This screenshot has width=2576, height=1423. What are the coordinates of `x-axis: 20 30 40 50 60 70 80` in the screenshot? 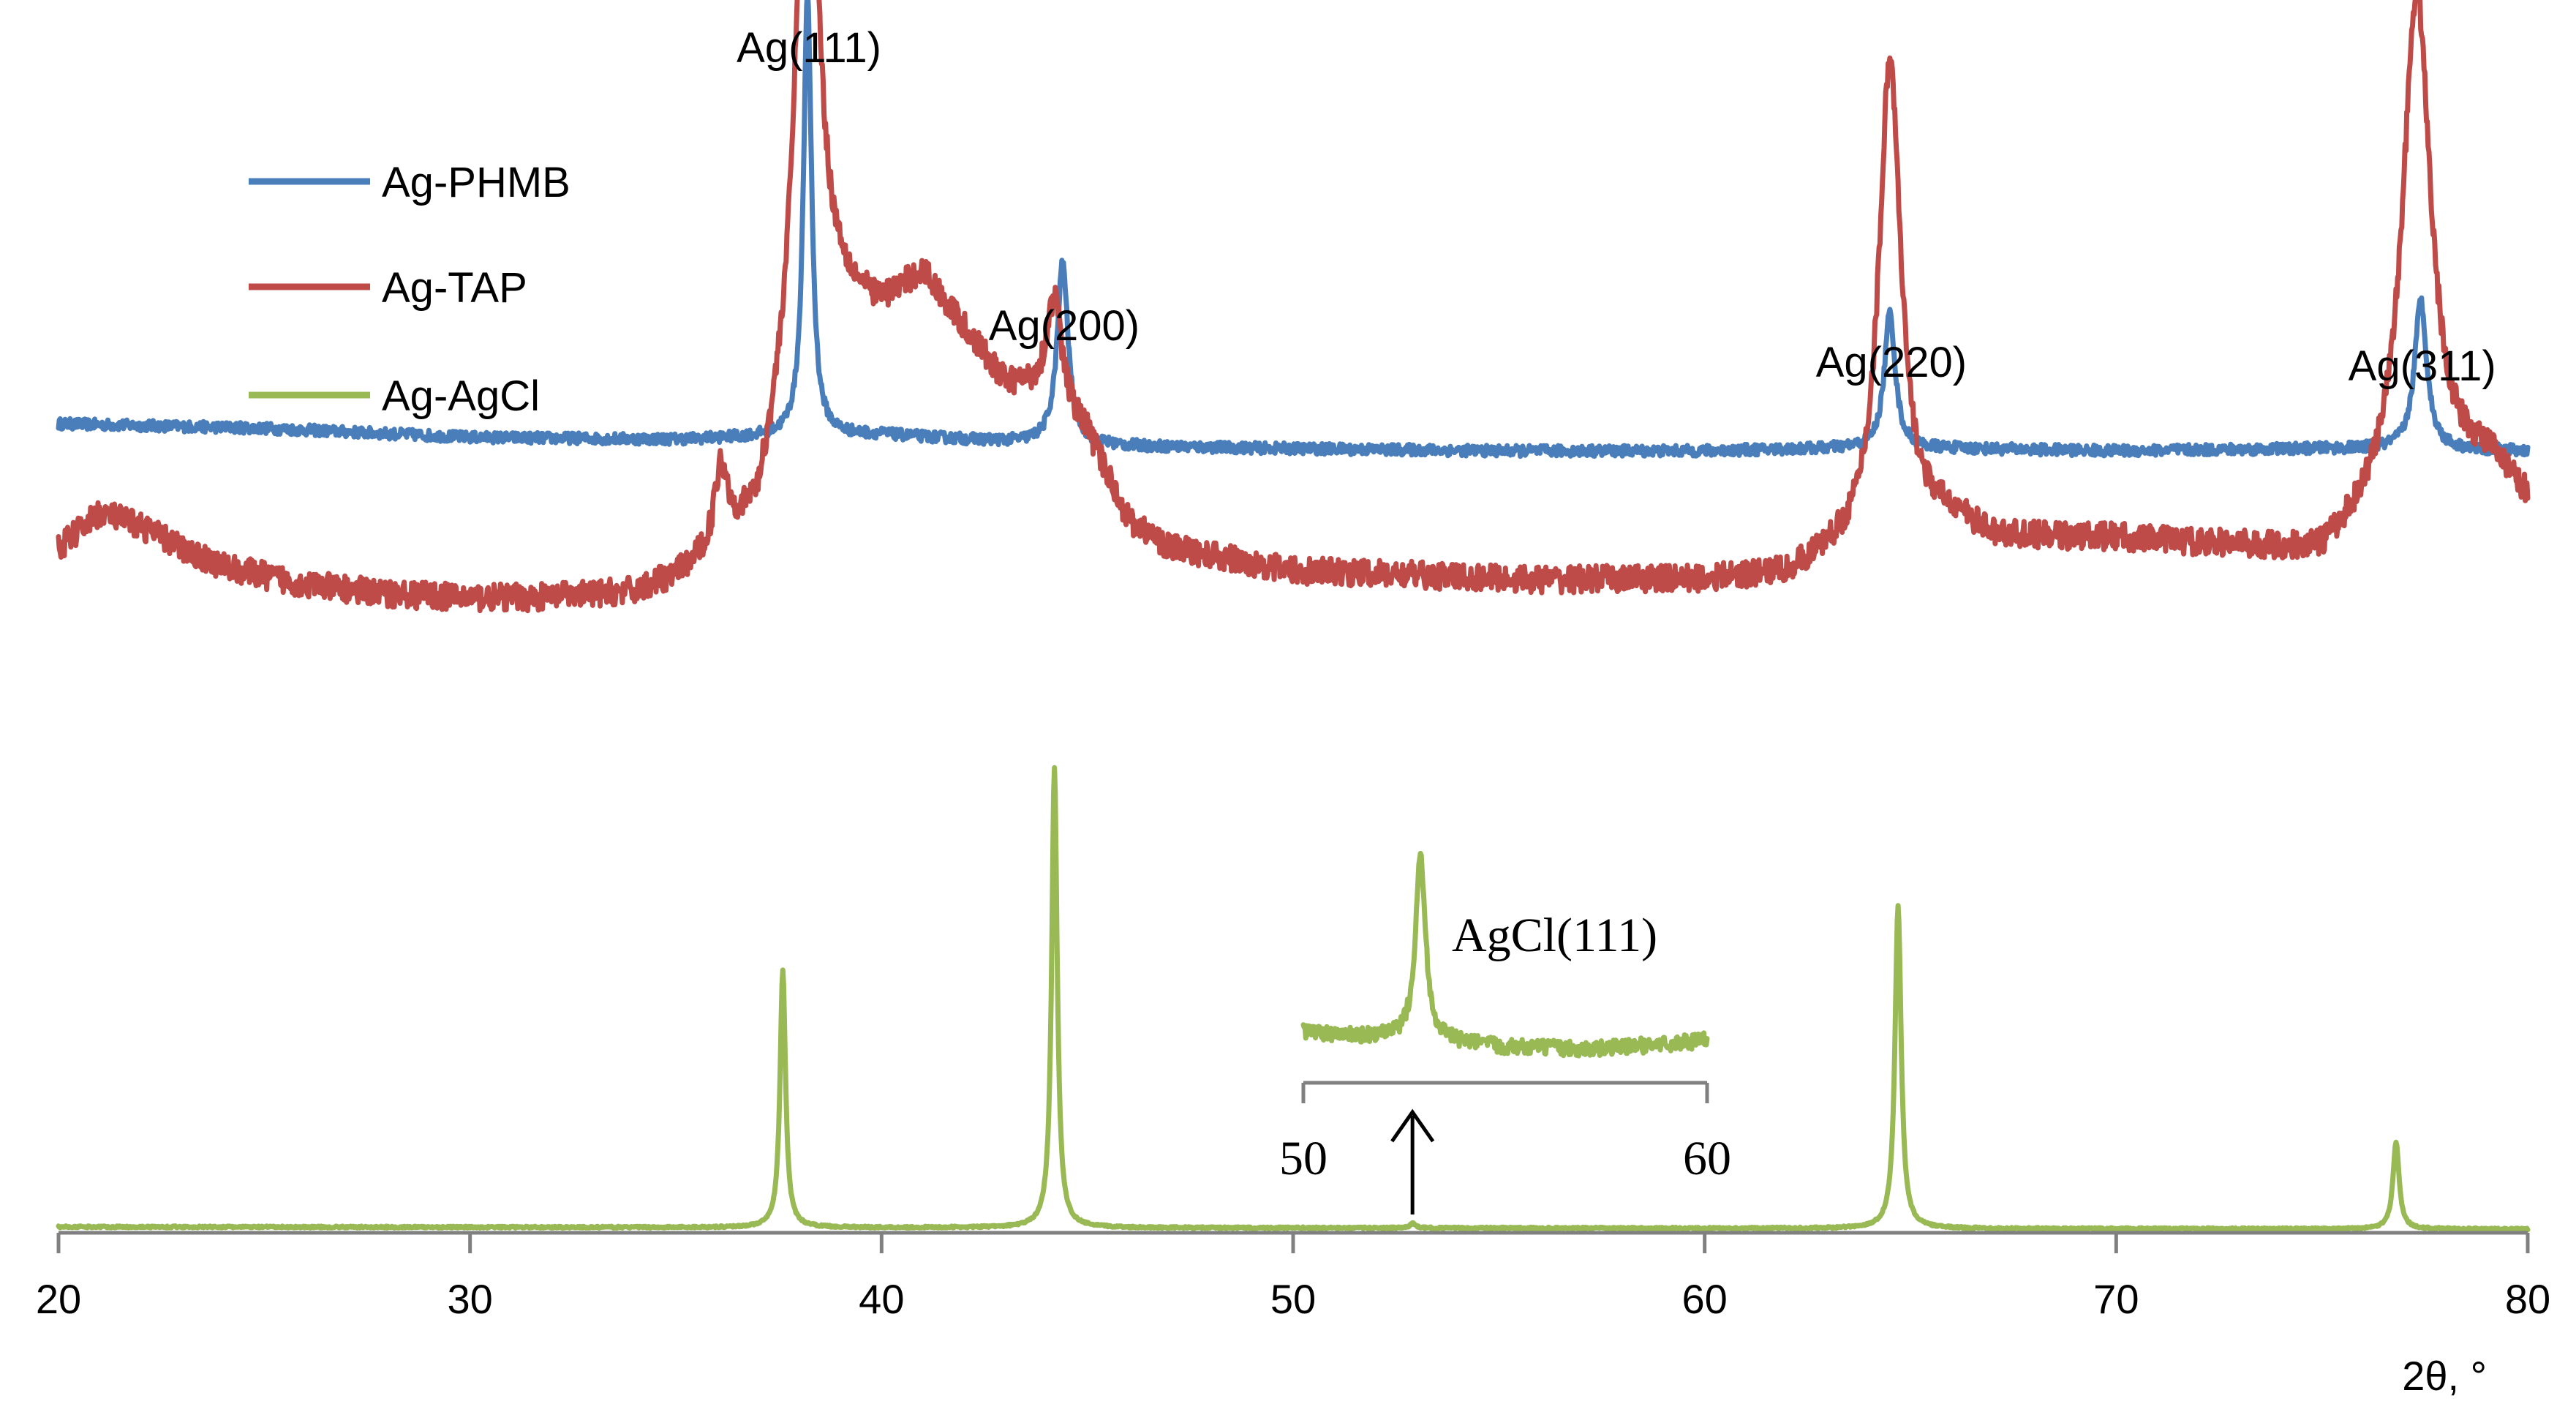 It's located at (1293, 1276).